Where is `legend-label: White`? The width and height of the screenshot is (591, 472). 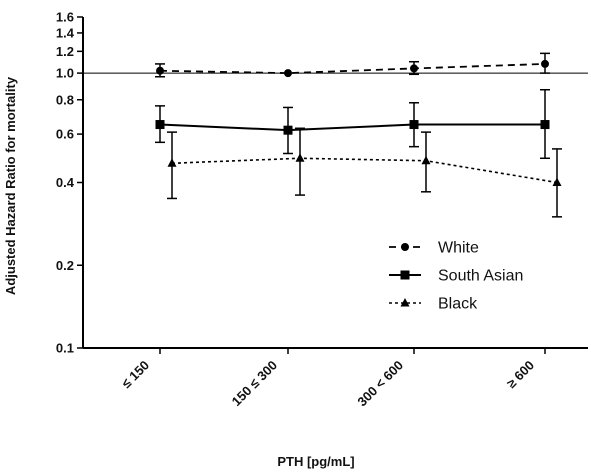
legend-label: White is located at coordinates (458, 248).